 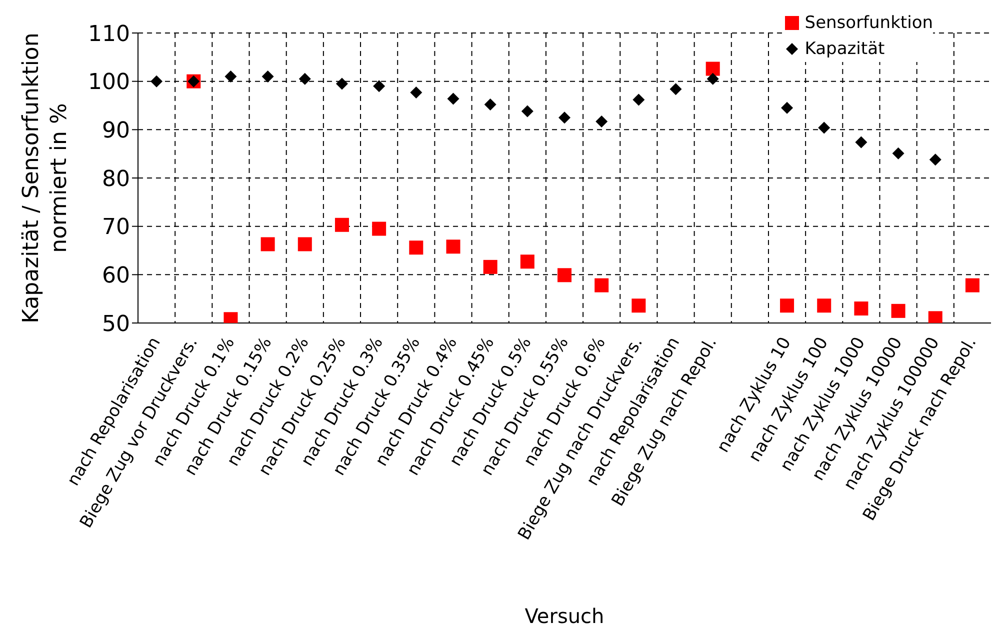 I want to click on y-tick-label: 60, so click(x=116, y=275).